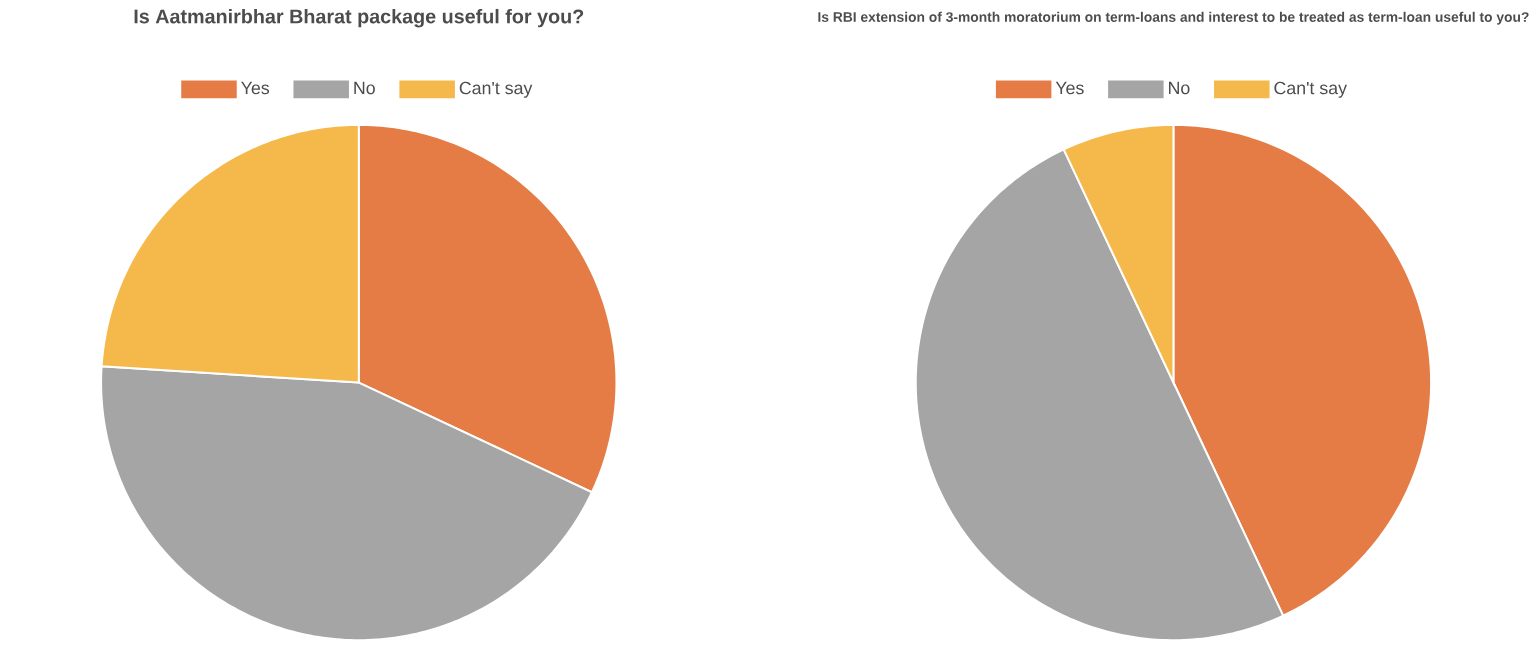 Image resolution: width=1536 pixels, height=650 pixels. Describe the element at coordinates (359, 18) in the screenshot. I see `chart-title: Is Aatmanirbhar Bharat package useful for you?` at that location.